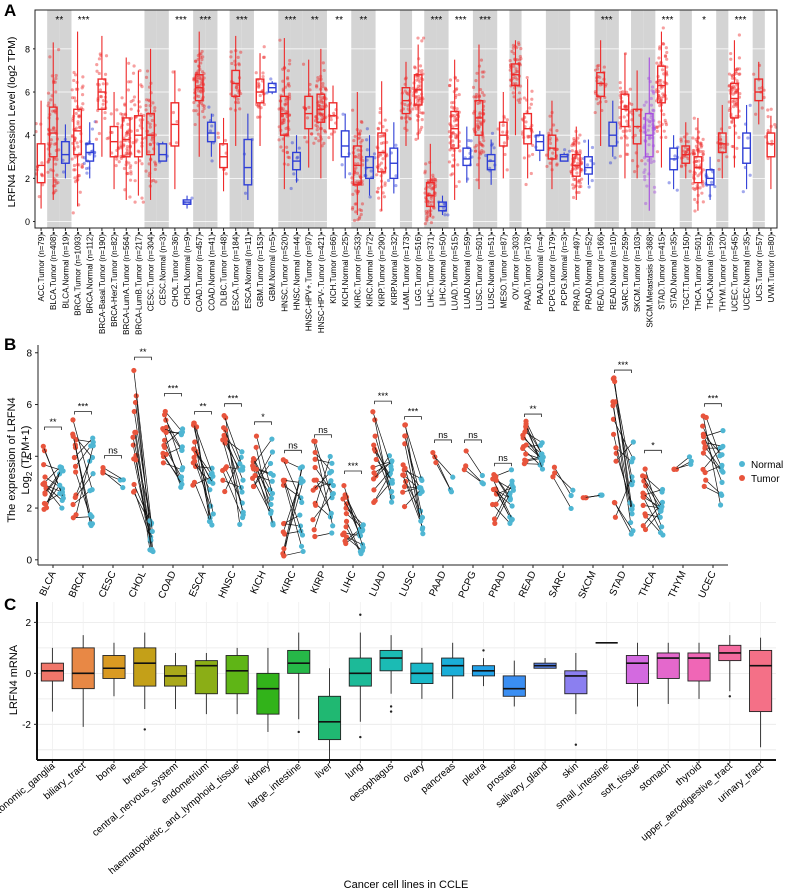 This screenshot has height=896, width=785. I want to click on sig-bracket, so click(473, 441).